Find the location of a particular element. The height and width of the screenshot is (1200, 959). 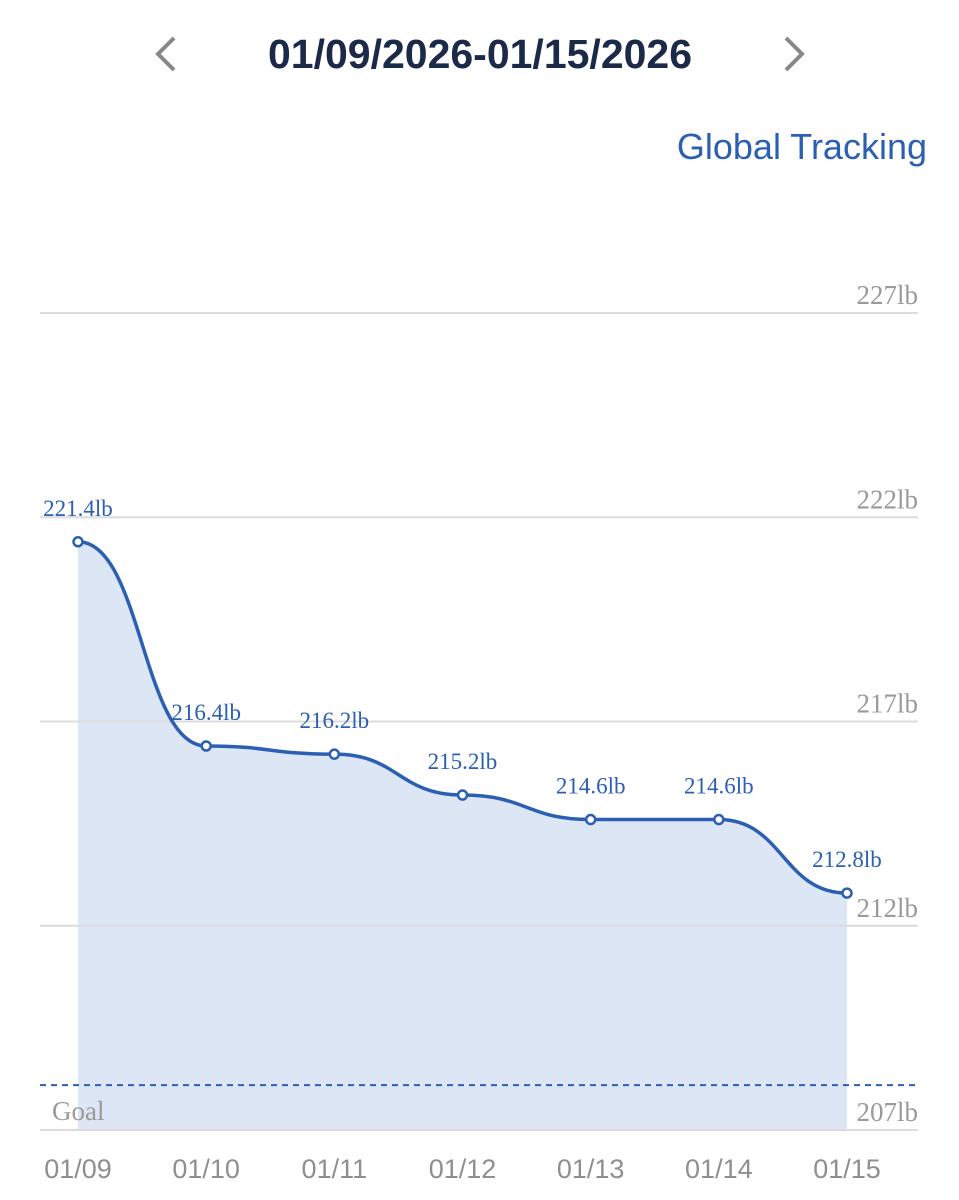

global-tracking-link: Global Tracking is located at coordinates (802, 146).